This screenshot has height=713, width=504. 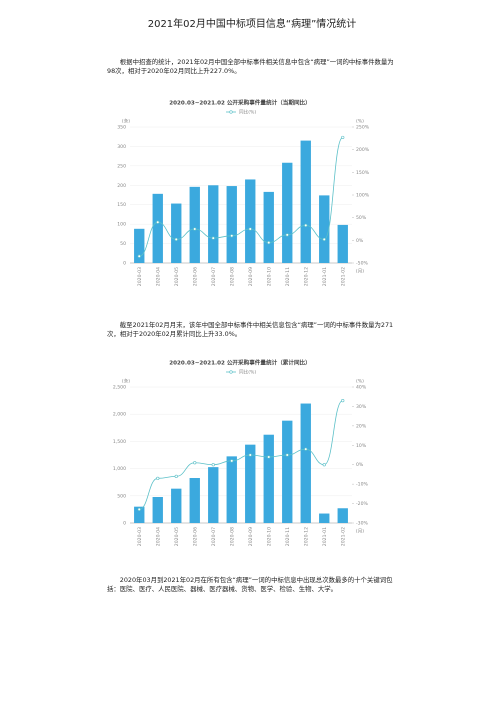 What do you see at coordinates (214, 276) in the screenshot?
I see `x-tick-label: 2020-07` at bounding box center [214, 276].